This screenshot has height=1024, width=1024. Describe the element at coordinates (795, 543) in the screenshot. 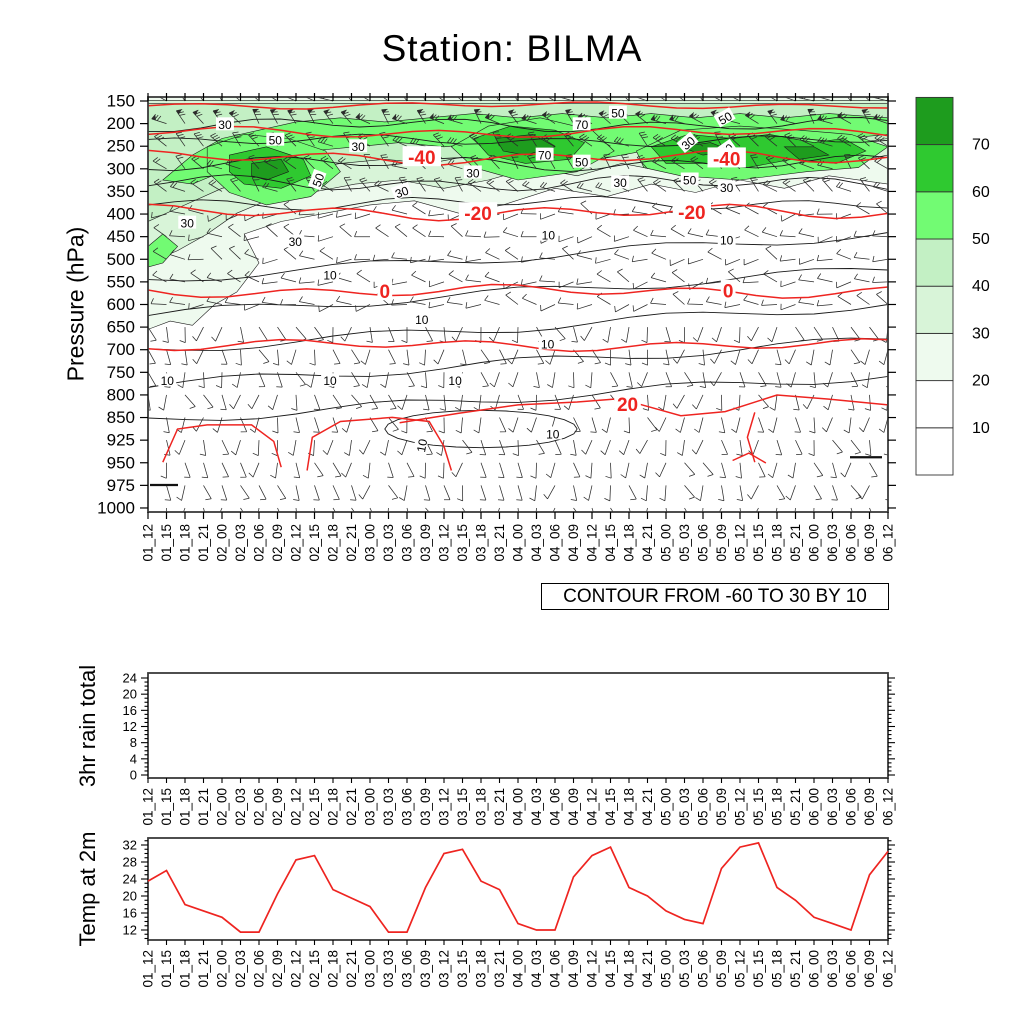

I see `time-tick-label: 05_21` at that location.